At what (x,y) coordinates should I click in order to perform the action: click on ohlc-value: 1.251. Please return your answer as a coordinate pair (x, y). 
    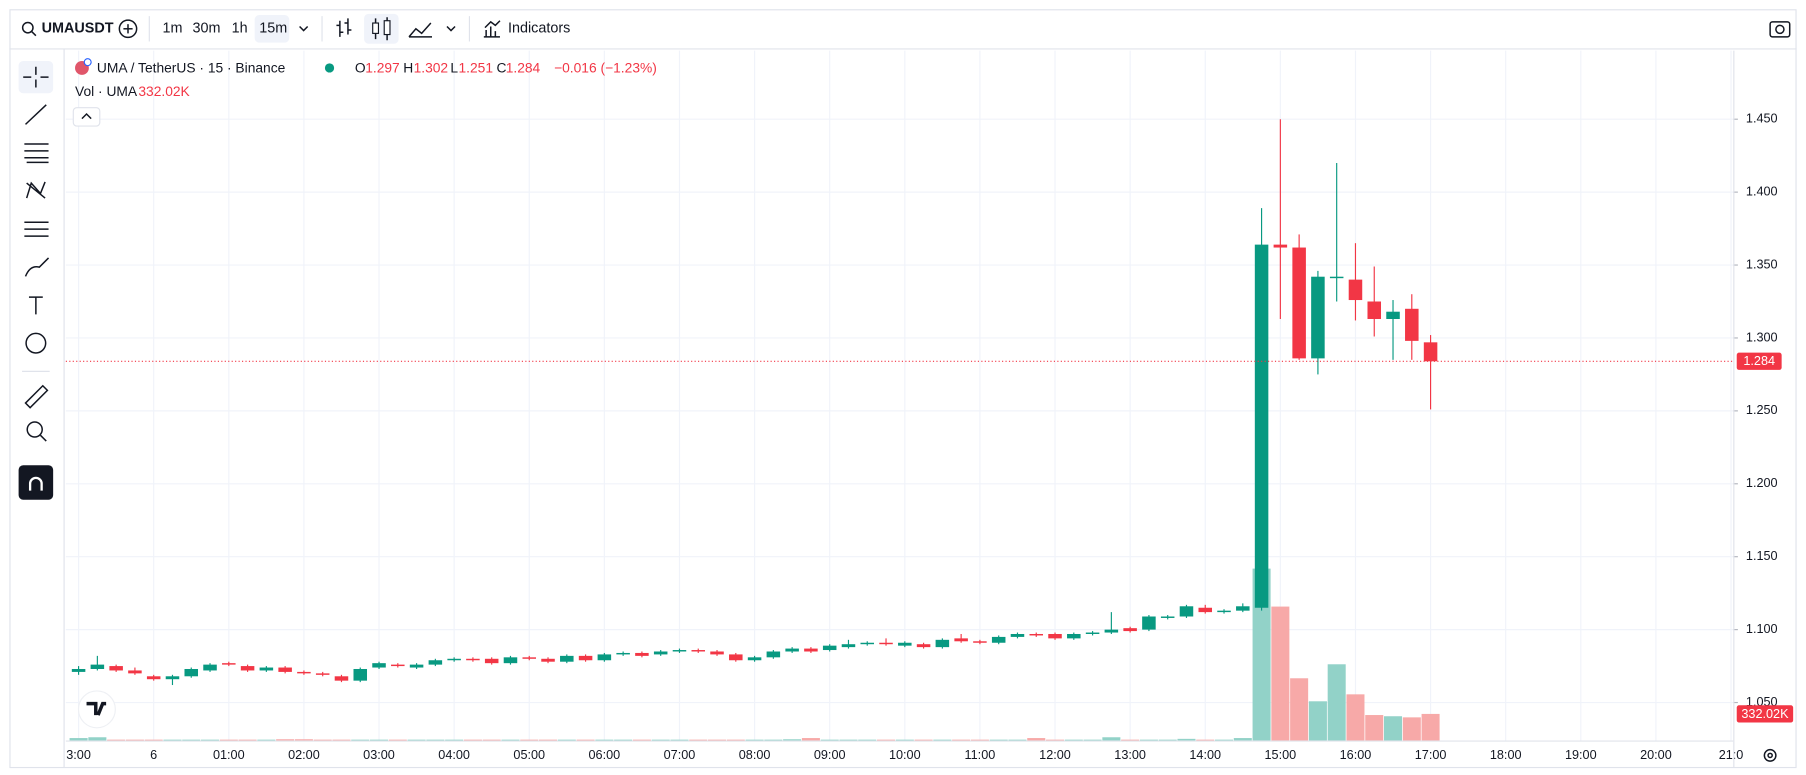
    Looking at the image, I should click on (475, 68).